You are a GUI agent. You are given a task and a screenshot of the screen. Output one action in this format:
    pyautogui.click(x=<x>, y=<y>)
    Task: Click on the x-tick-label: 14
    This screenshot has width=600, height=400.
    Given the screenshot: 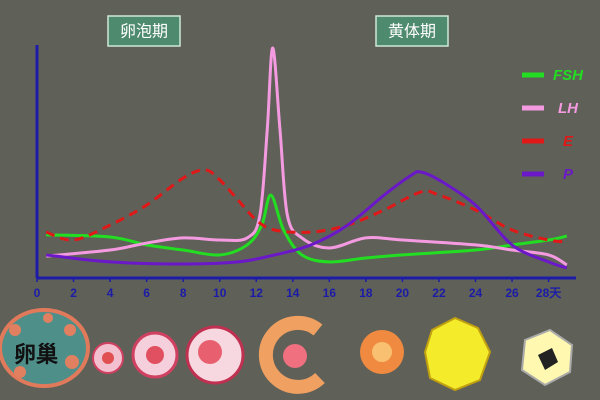 What is the action you would take?
    pyautogui.click(x=293, y=293)
    